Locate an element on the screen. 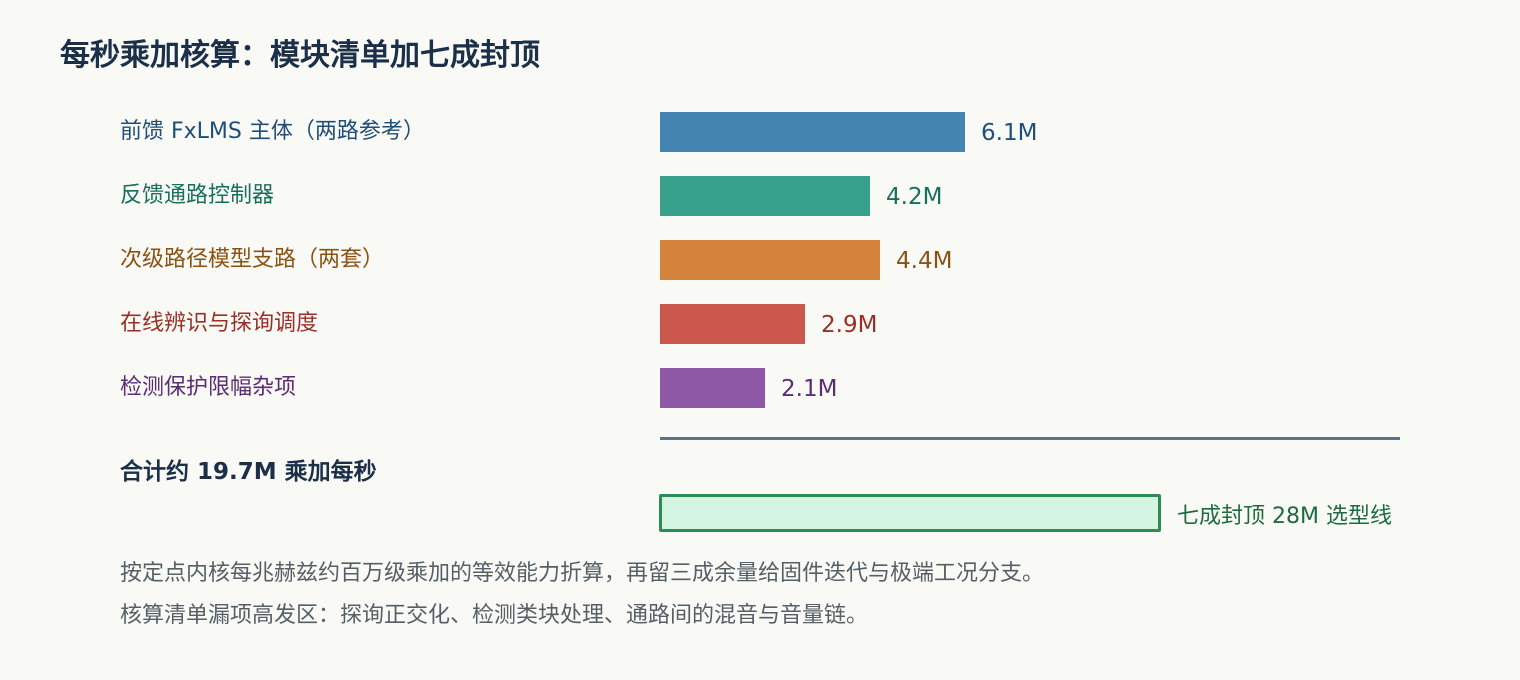 This screenshot has height=680, width=1520. bar-value-label: 2.9M is located at coordinates (849, 325).